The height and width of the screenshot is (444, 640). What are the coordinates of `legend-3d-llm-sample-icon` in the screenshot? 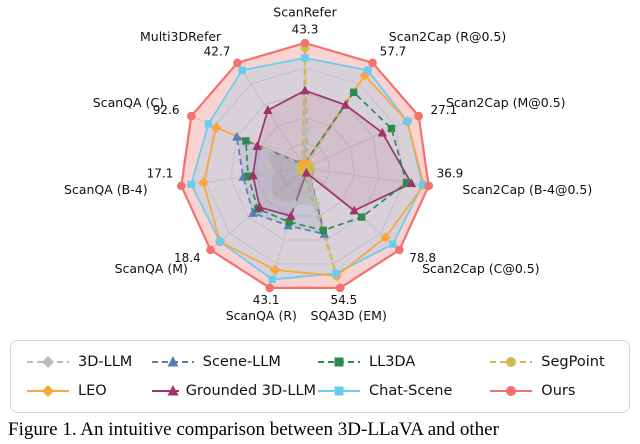 It's located at (48, 361).